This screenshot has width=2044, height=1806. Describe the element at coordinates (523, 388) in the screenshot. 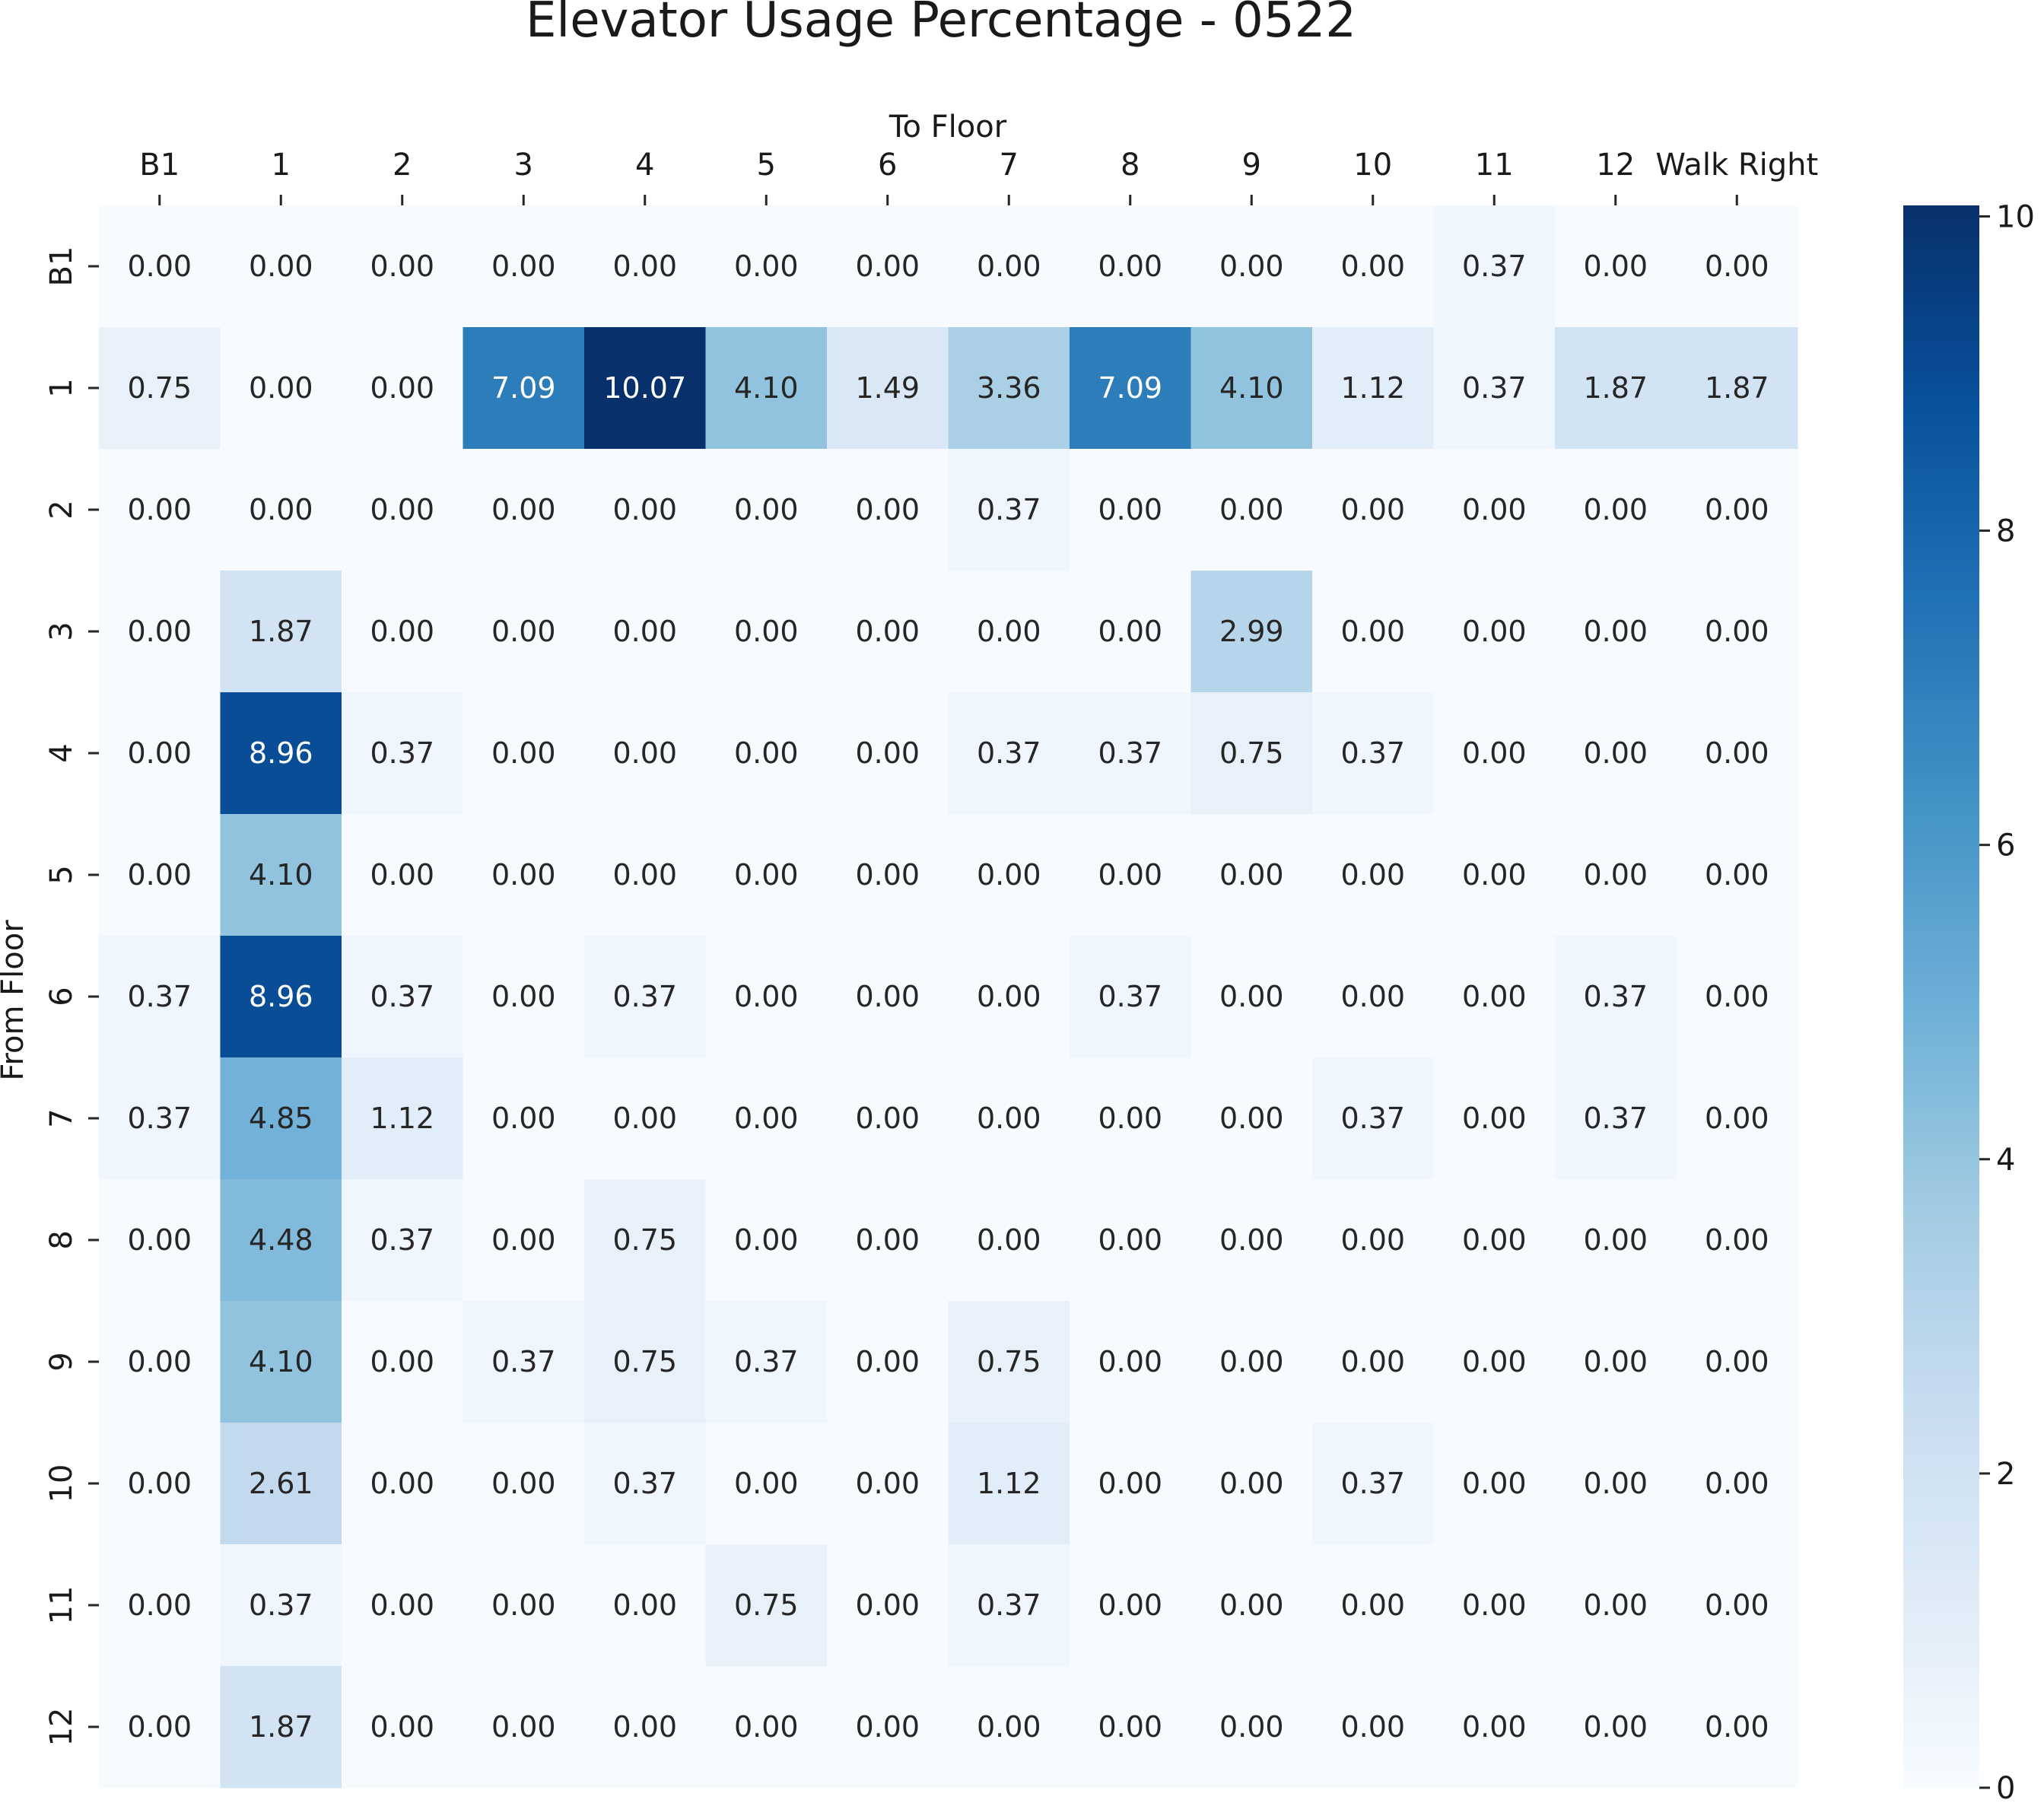

I see `cell-value-label: 7.09` at that location.